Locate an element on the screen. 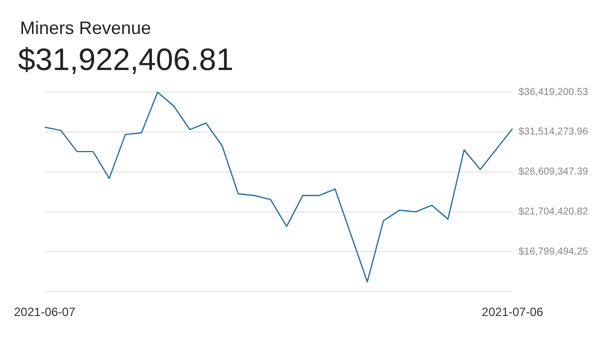 This screenshot has height=337, width=600. y-tick-label: $16,799,494.25 is located at coordinates (553, 252).